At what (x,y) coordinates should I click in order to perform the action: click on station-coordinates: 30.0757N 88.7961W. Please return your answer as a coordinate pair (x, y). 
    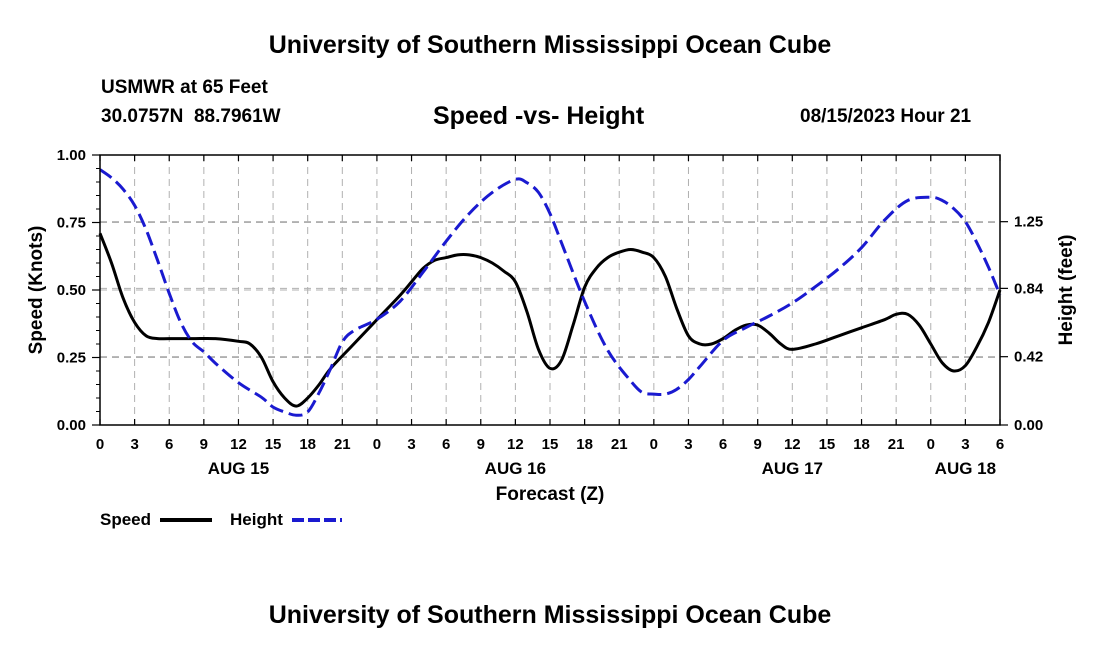
    Looking at the image, I should click on (191, 116).